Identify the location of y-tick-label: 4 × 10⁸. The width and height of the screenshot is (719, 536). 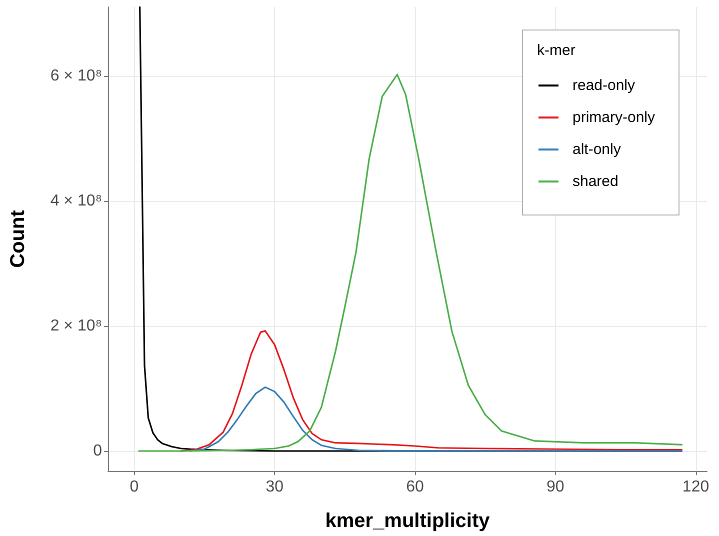
(76, 201).